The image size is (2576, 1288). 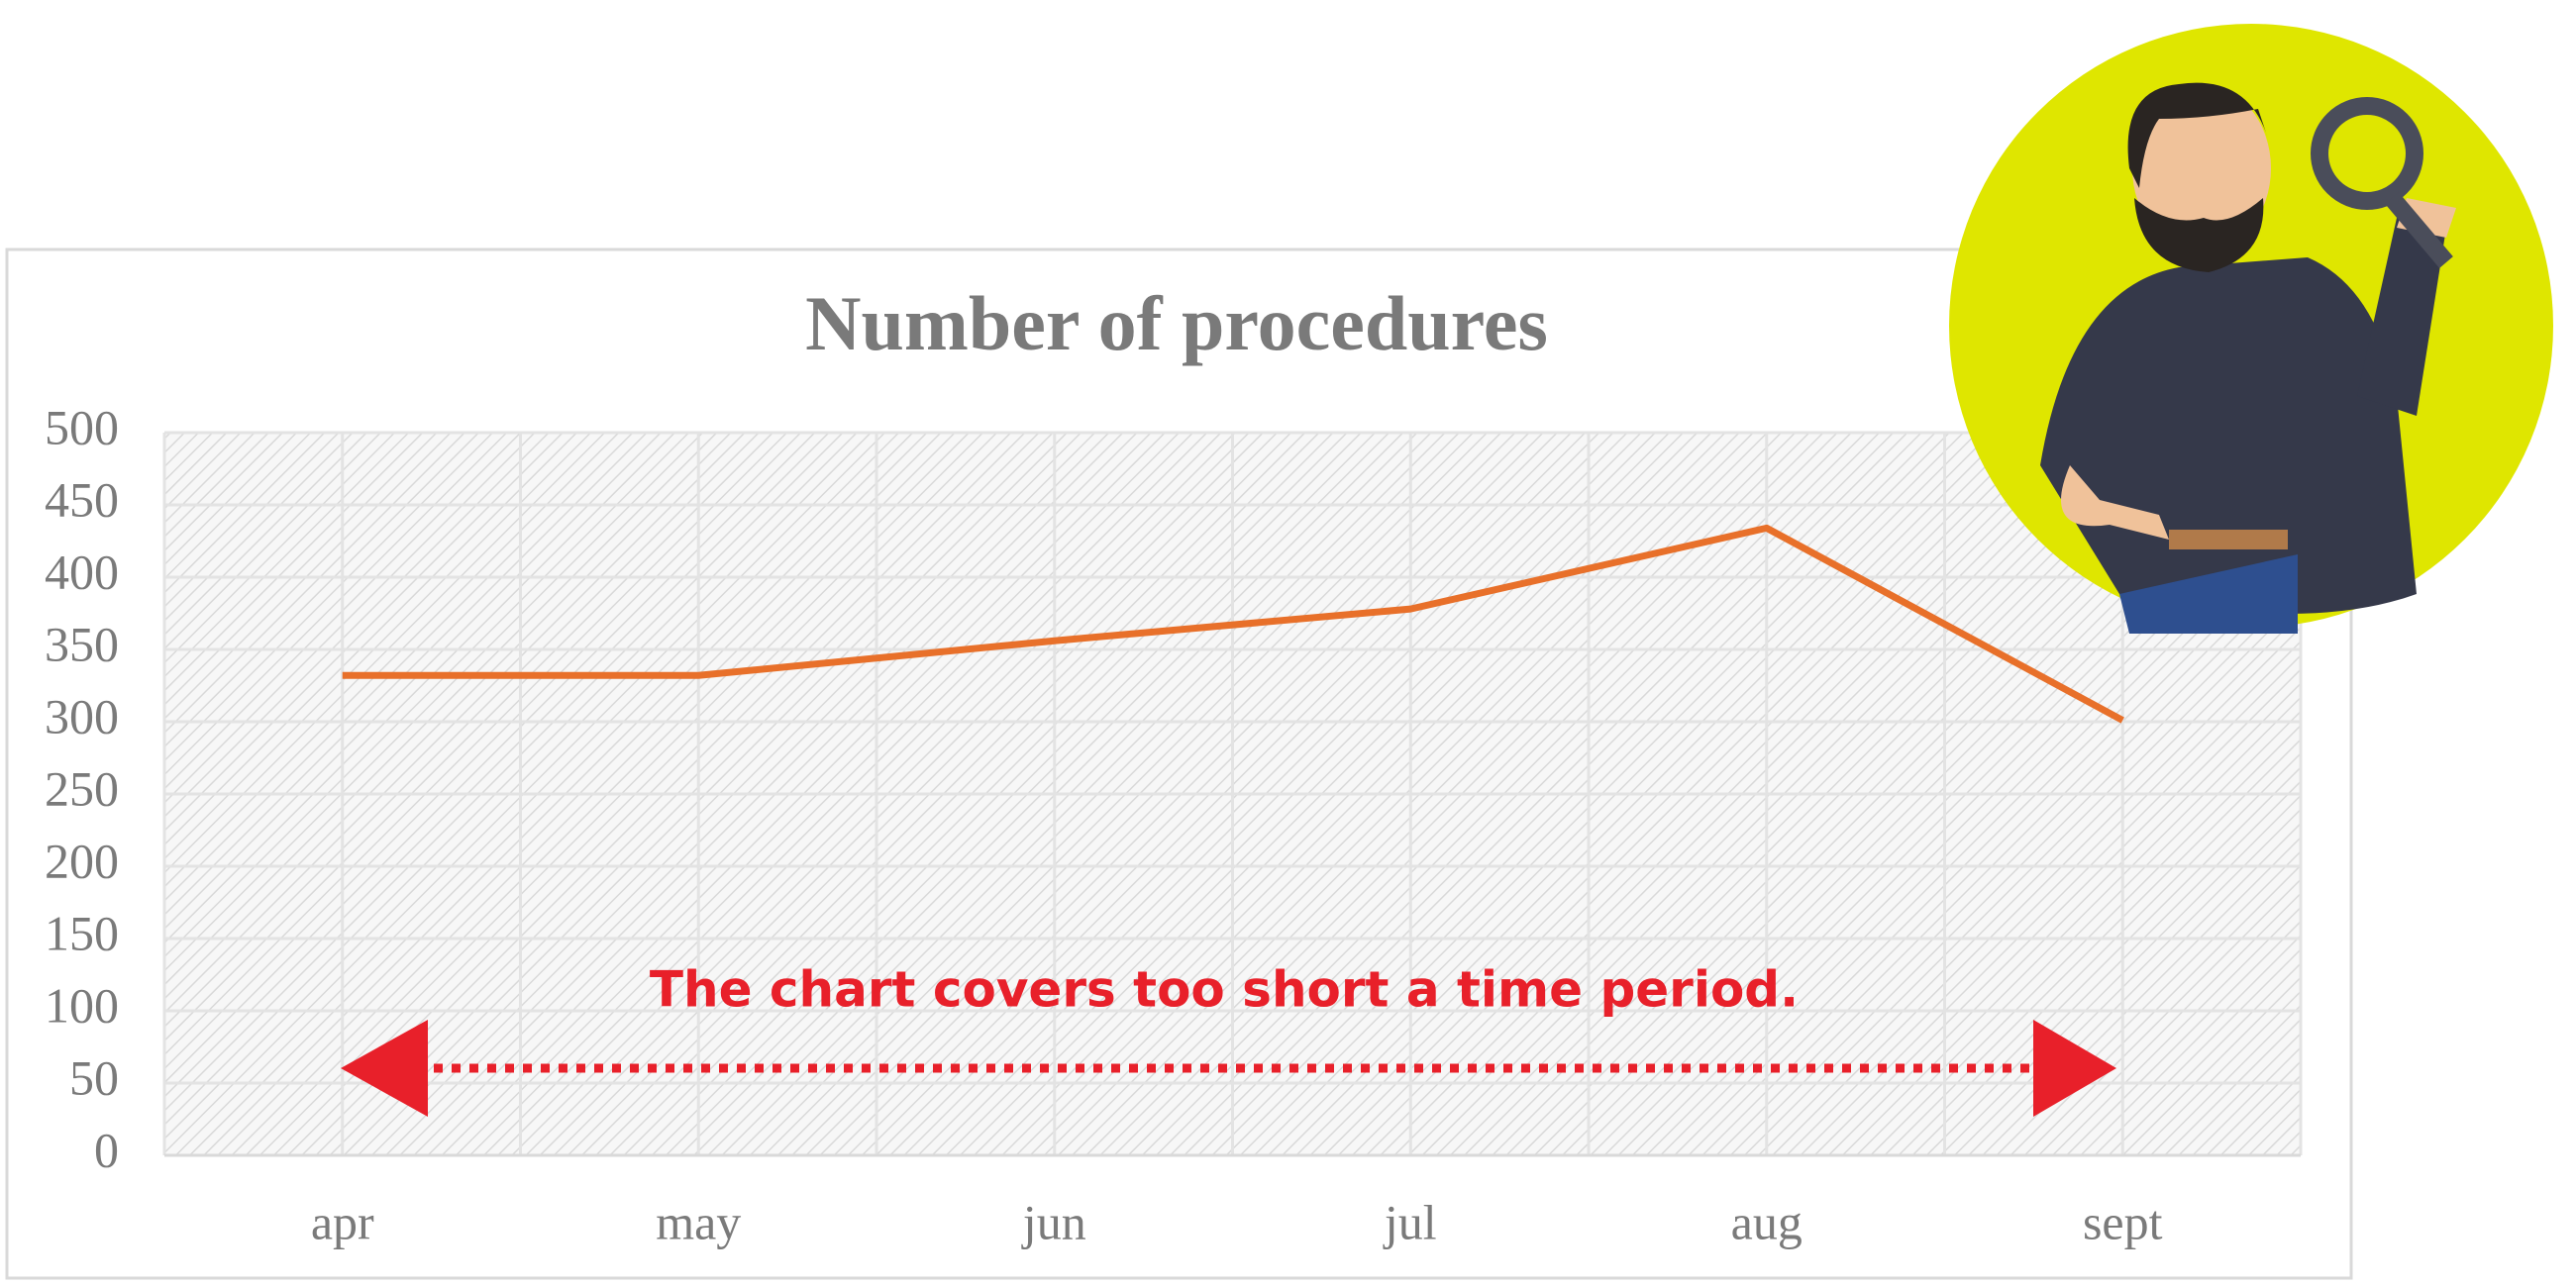 I want to click on y-tick-label: 50, so click(x=94, y=1077).